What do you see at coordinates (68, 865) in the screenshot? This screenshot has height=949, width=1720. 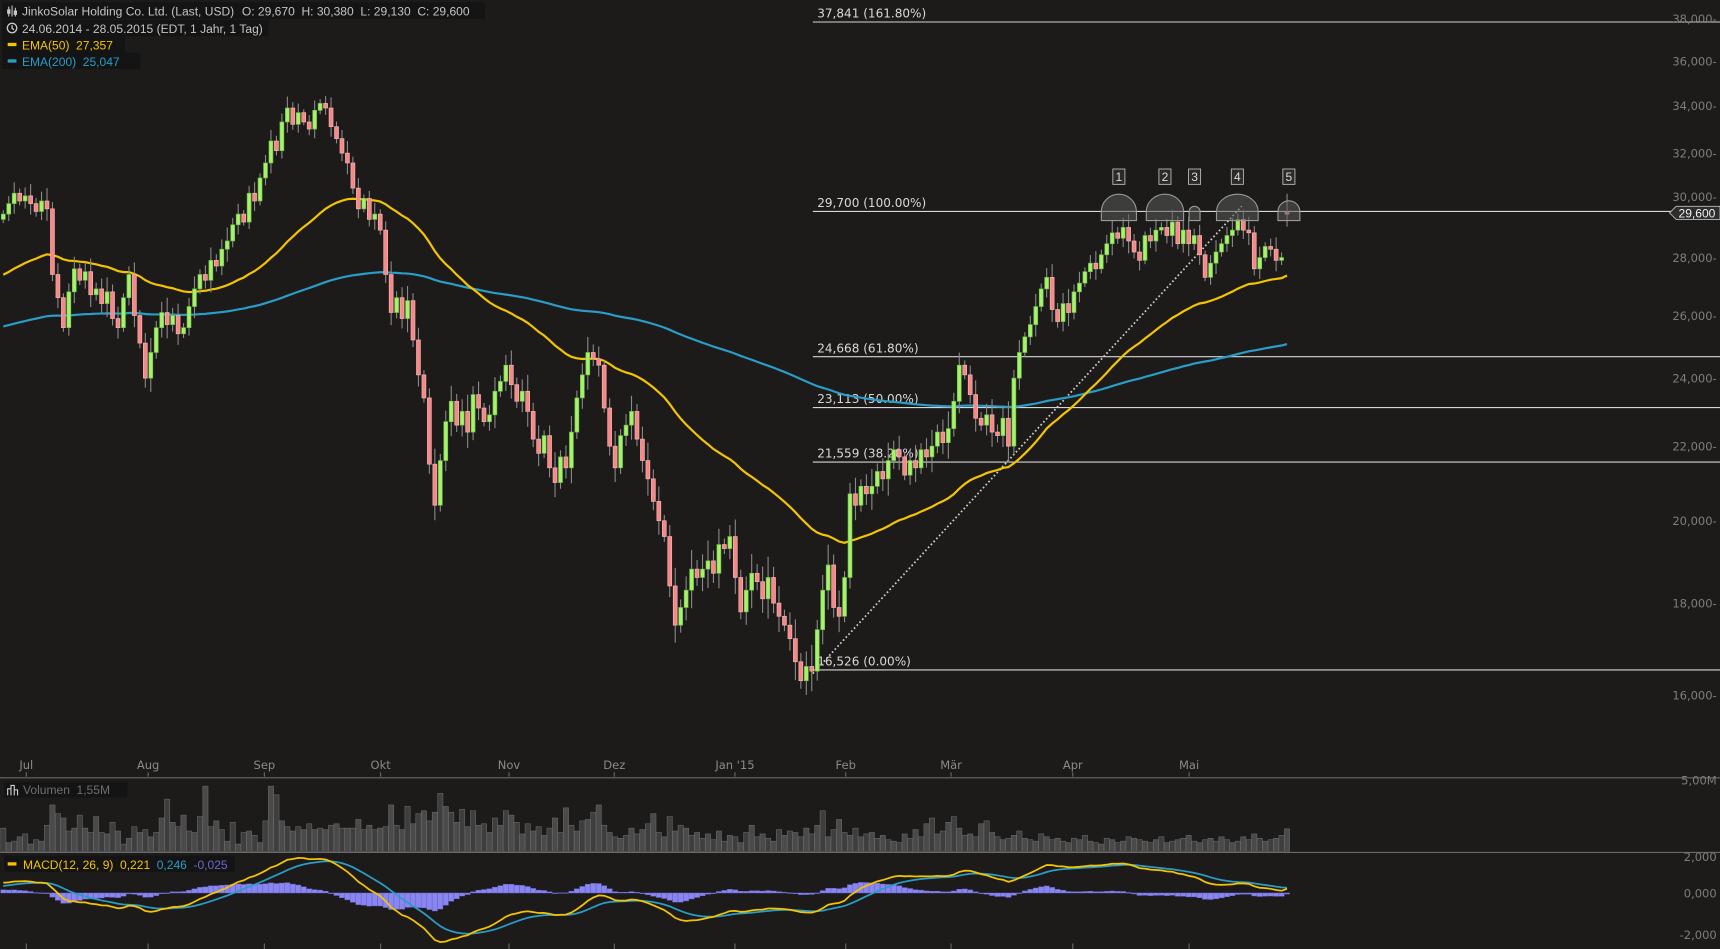 I see `macd-label: MACD(12, 26, 9)` at bounding box center [68, 865].